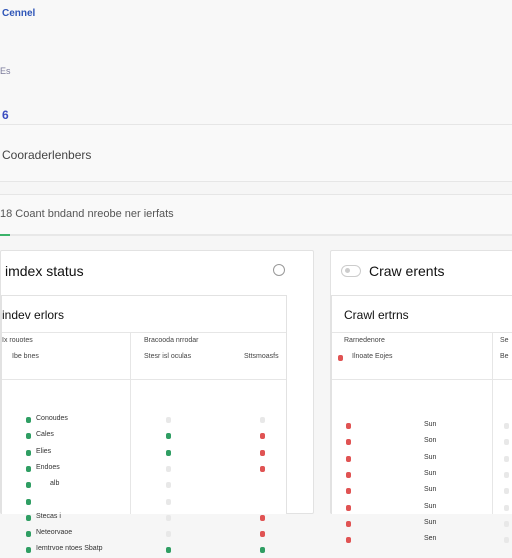 The image size is (512, 558). What do you see at coordinates (48, 516) in the screenshot?
I see `row-label: Stecas i` at bounding box center [48, 516].